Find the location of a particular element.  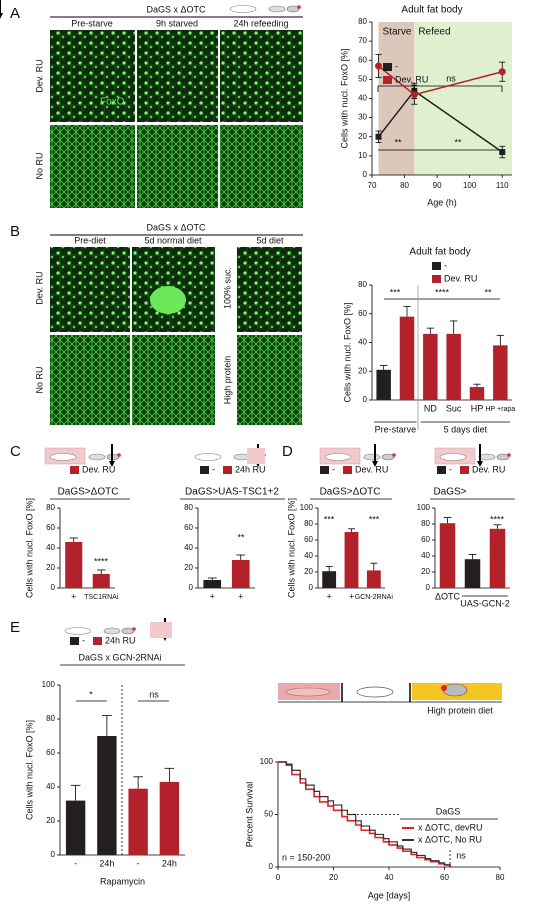

group-label: UAS-GCN-2 is located at coordinates (485, 603).